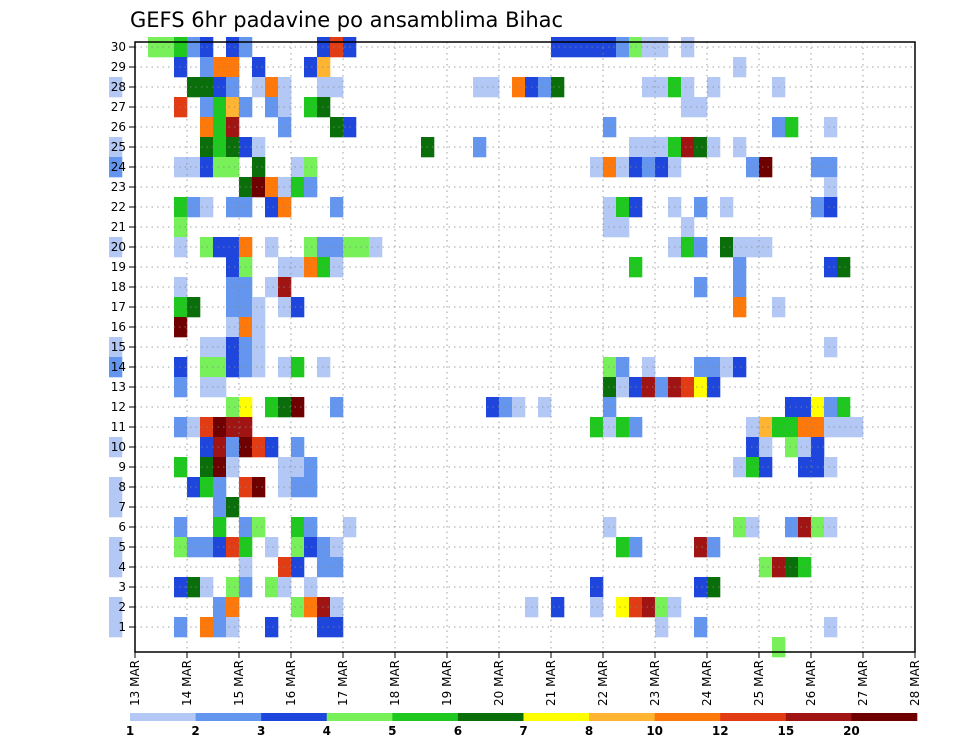 The width and height of the screenshot is (960, 742). I want to click on colorbar-label: 8, so click(589, 731).